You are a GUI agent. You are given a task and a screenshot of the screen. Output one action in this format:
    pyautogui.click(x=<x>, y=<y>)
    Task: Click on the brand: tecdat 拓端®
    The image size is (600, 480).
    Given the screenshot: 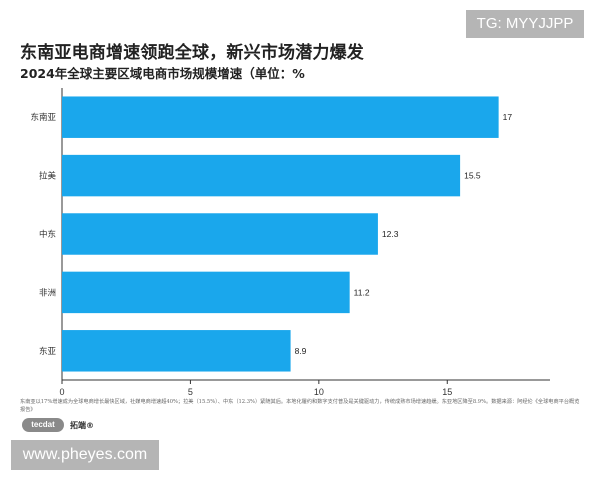 What is the action you would take?
    pyautogui.click(x=58, y=425)
    